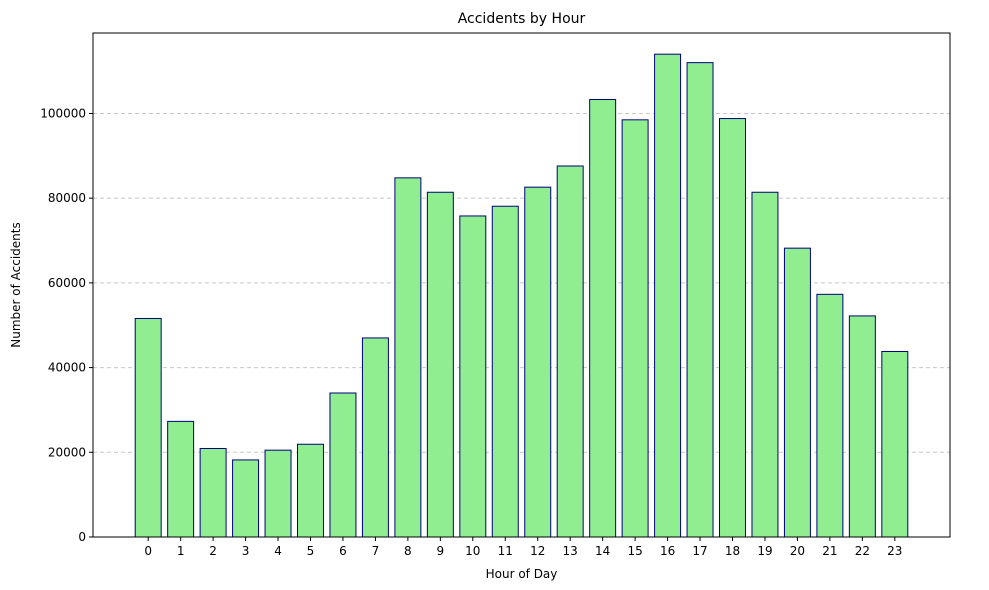  Describe the element at coordinates (66, 325) in the screenshot. I see `y-ticks: 0 20000 40000 60000 80000 100000` at that location.